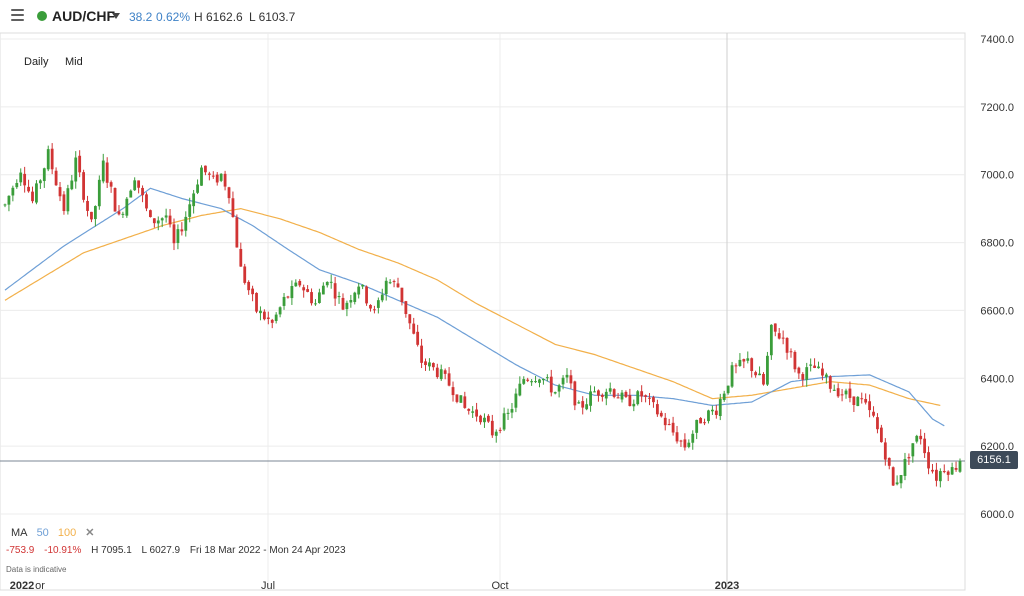 This screenshot has height=596, width=1024. I want to click on price-type-label: Mid, so click(74, 62).